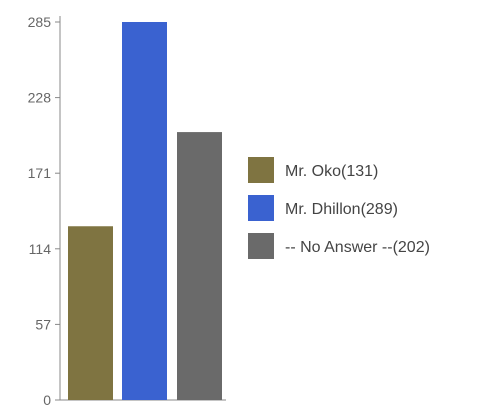 Image resolution: width=489 pixels, height=406 pixels. What do you see at coordinates (331, 171) in the screenshot?
I see `legend-label: Mr. Oko(131)` at bounding box center [331, 171].